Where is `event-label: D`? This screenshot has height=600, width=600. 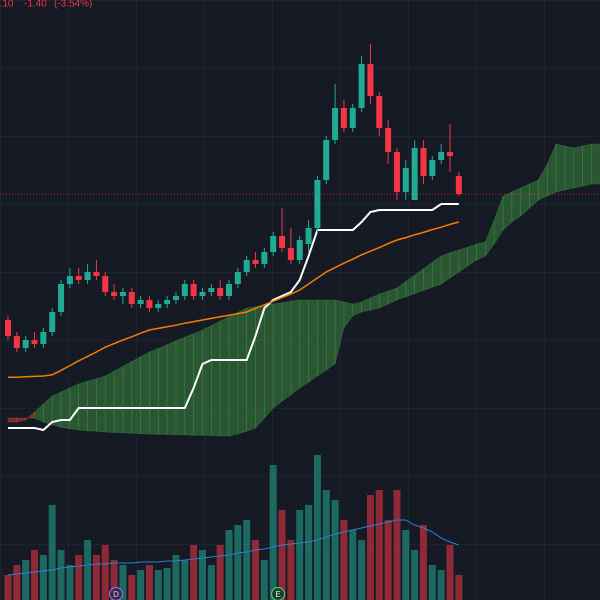
event-label: D is located at coordinates (116, 594).